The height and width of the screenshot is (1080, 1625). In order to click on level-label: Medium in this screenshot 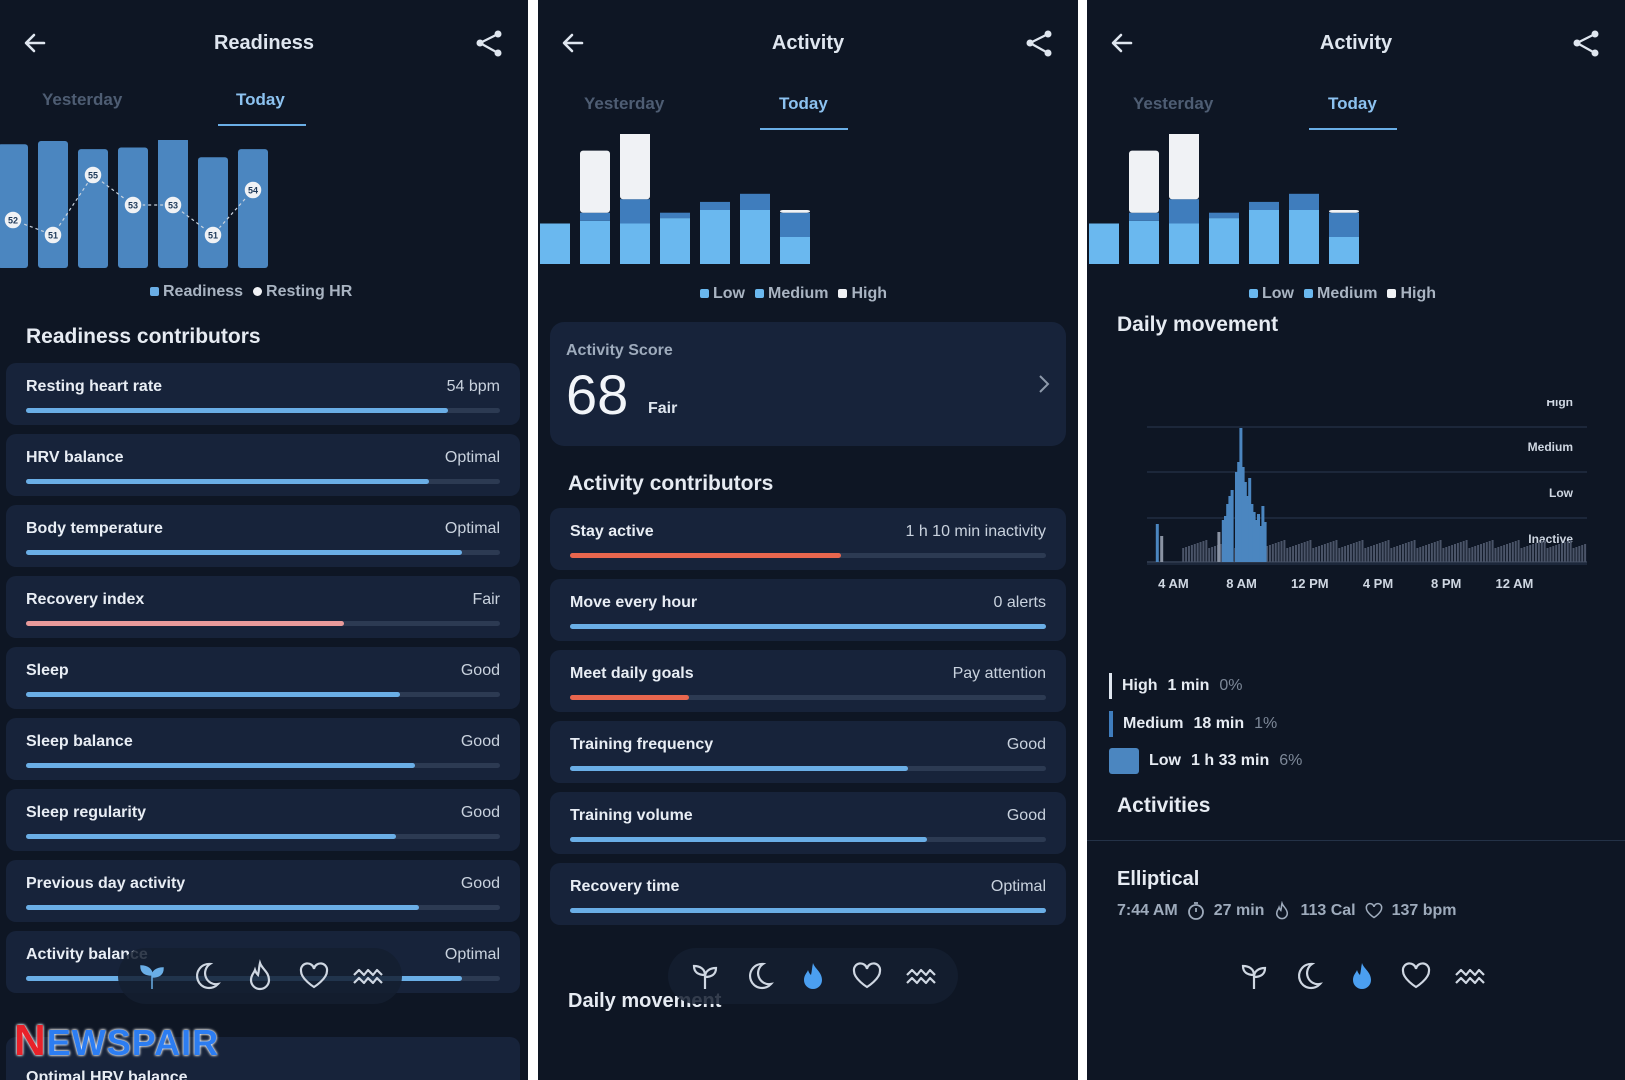, I will do `click(1550, 447)`.